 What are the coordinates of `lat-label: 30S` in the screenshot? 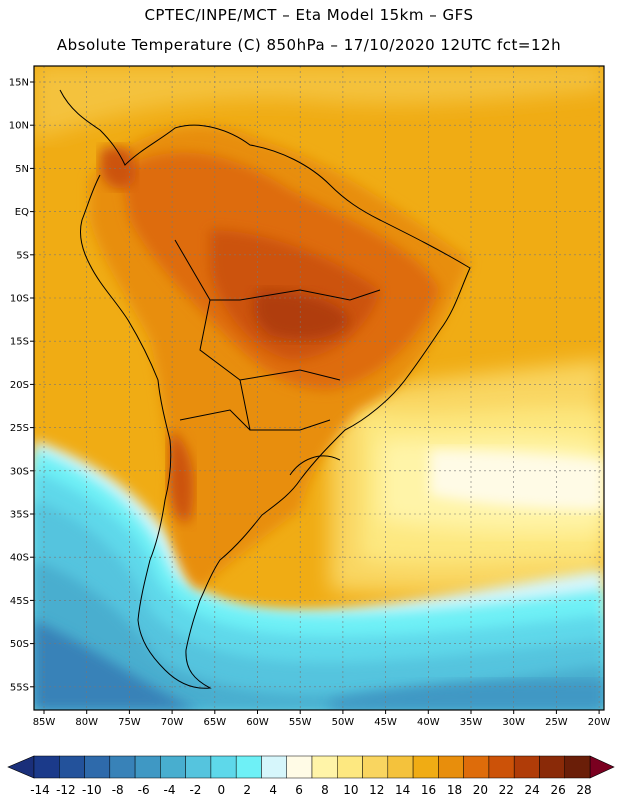 It's located at (19, 471).